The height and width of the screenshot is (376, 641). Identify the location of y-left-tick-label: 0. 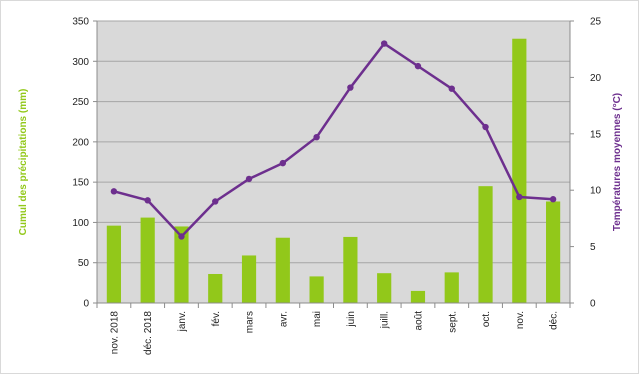
(86, 304).